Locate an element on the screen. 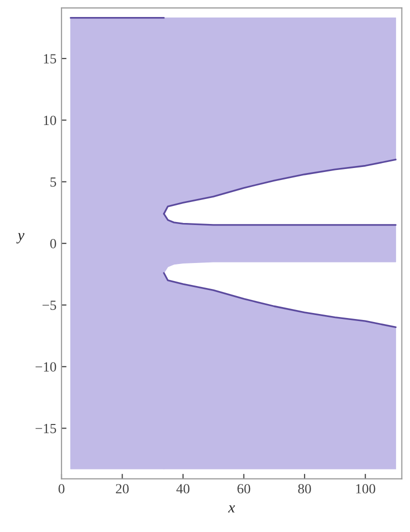 The height and width of the screenshot is (532, 410). x-tick-label: 40 is located at coordinates (183, 489).